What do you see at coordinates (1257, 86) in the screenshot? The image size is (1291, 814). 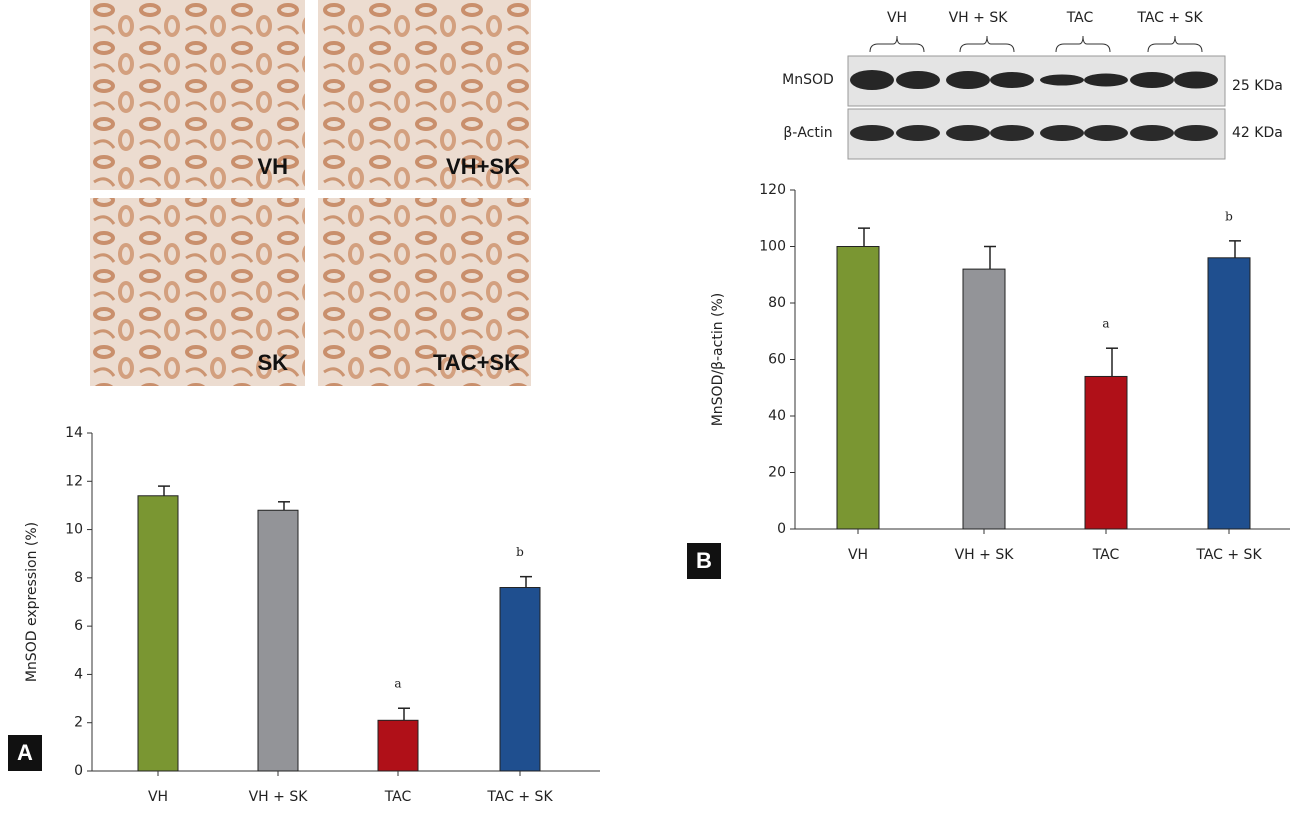 I see `size-label: 25 KDa` at bounding box center [1257, 86].